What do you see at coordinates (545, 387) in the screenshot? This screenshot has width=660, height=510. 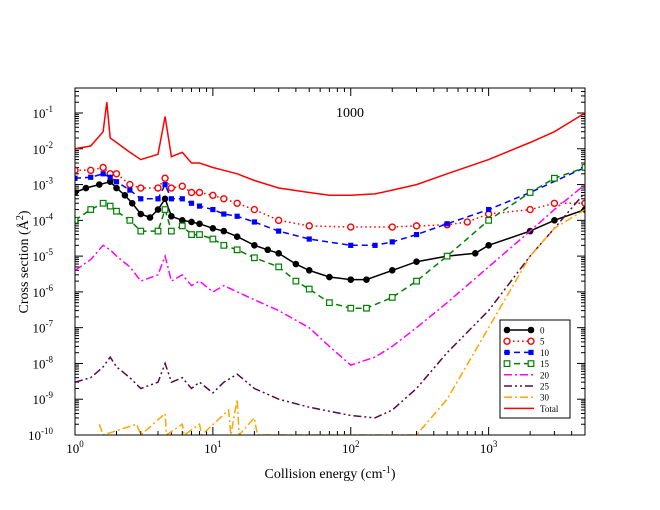 I see `legend-label-25: 25` at bounding box center [545, 387].